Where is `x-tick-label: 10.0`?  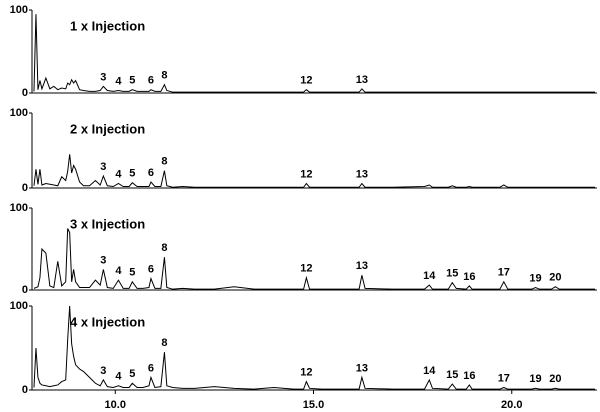
x-tick-label: 10.0 is located at coordinates (115, 405).